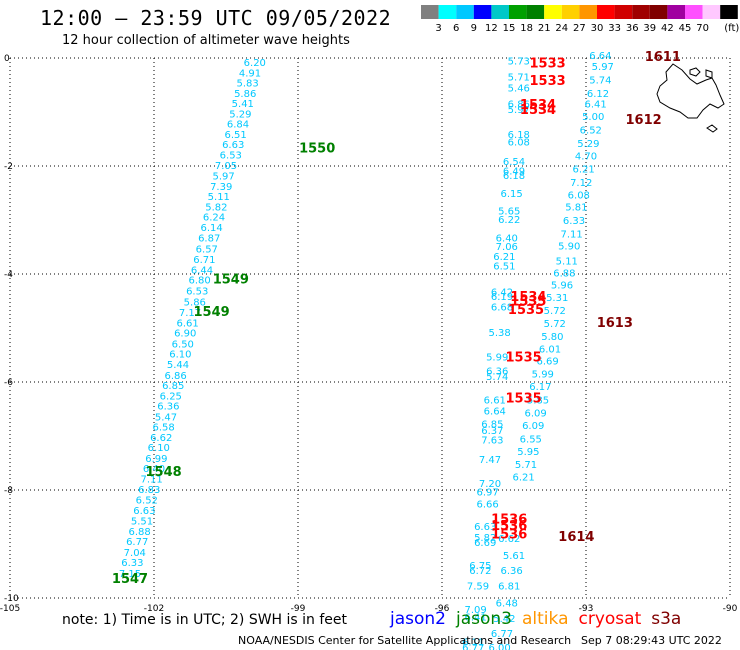 Image resolution: width=740 pixels, height=650 pixels. What do you see at coordinates (298, 609) in the screenshot?
I see `x-tick-label: -99` at bounding box center [298, 609].